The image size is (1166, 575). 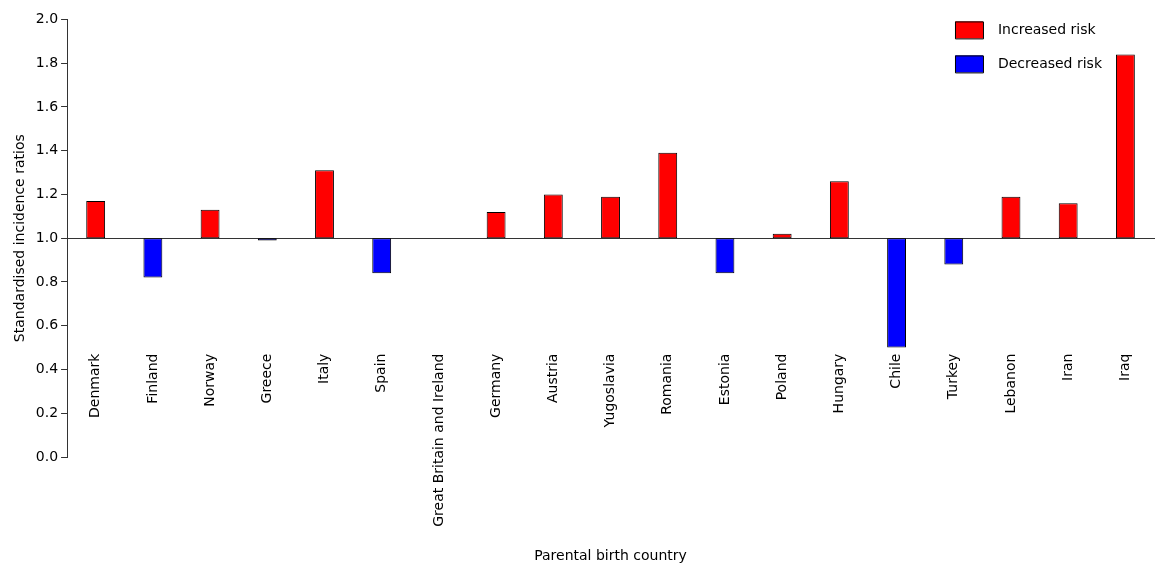 What do you see at coordinates (47, 324) in the screenshot?
I see `y-tick-label: 0.6` at bounding box center [47, 324].